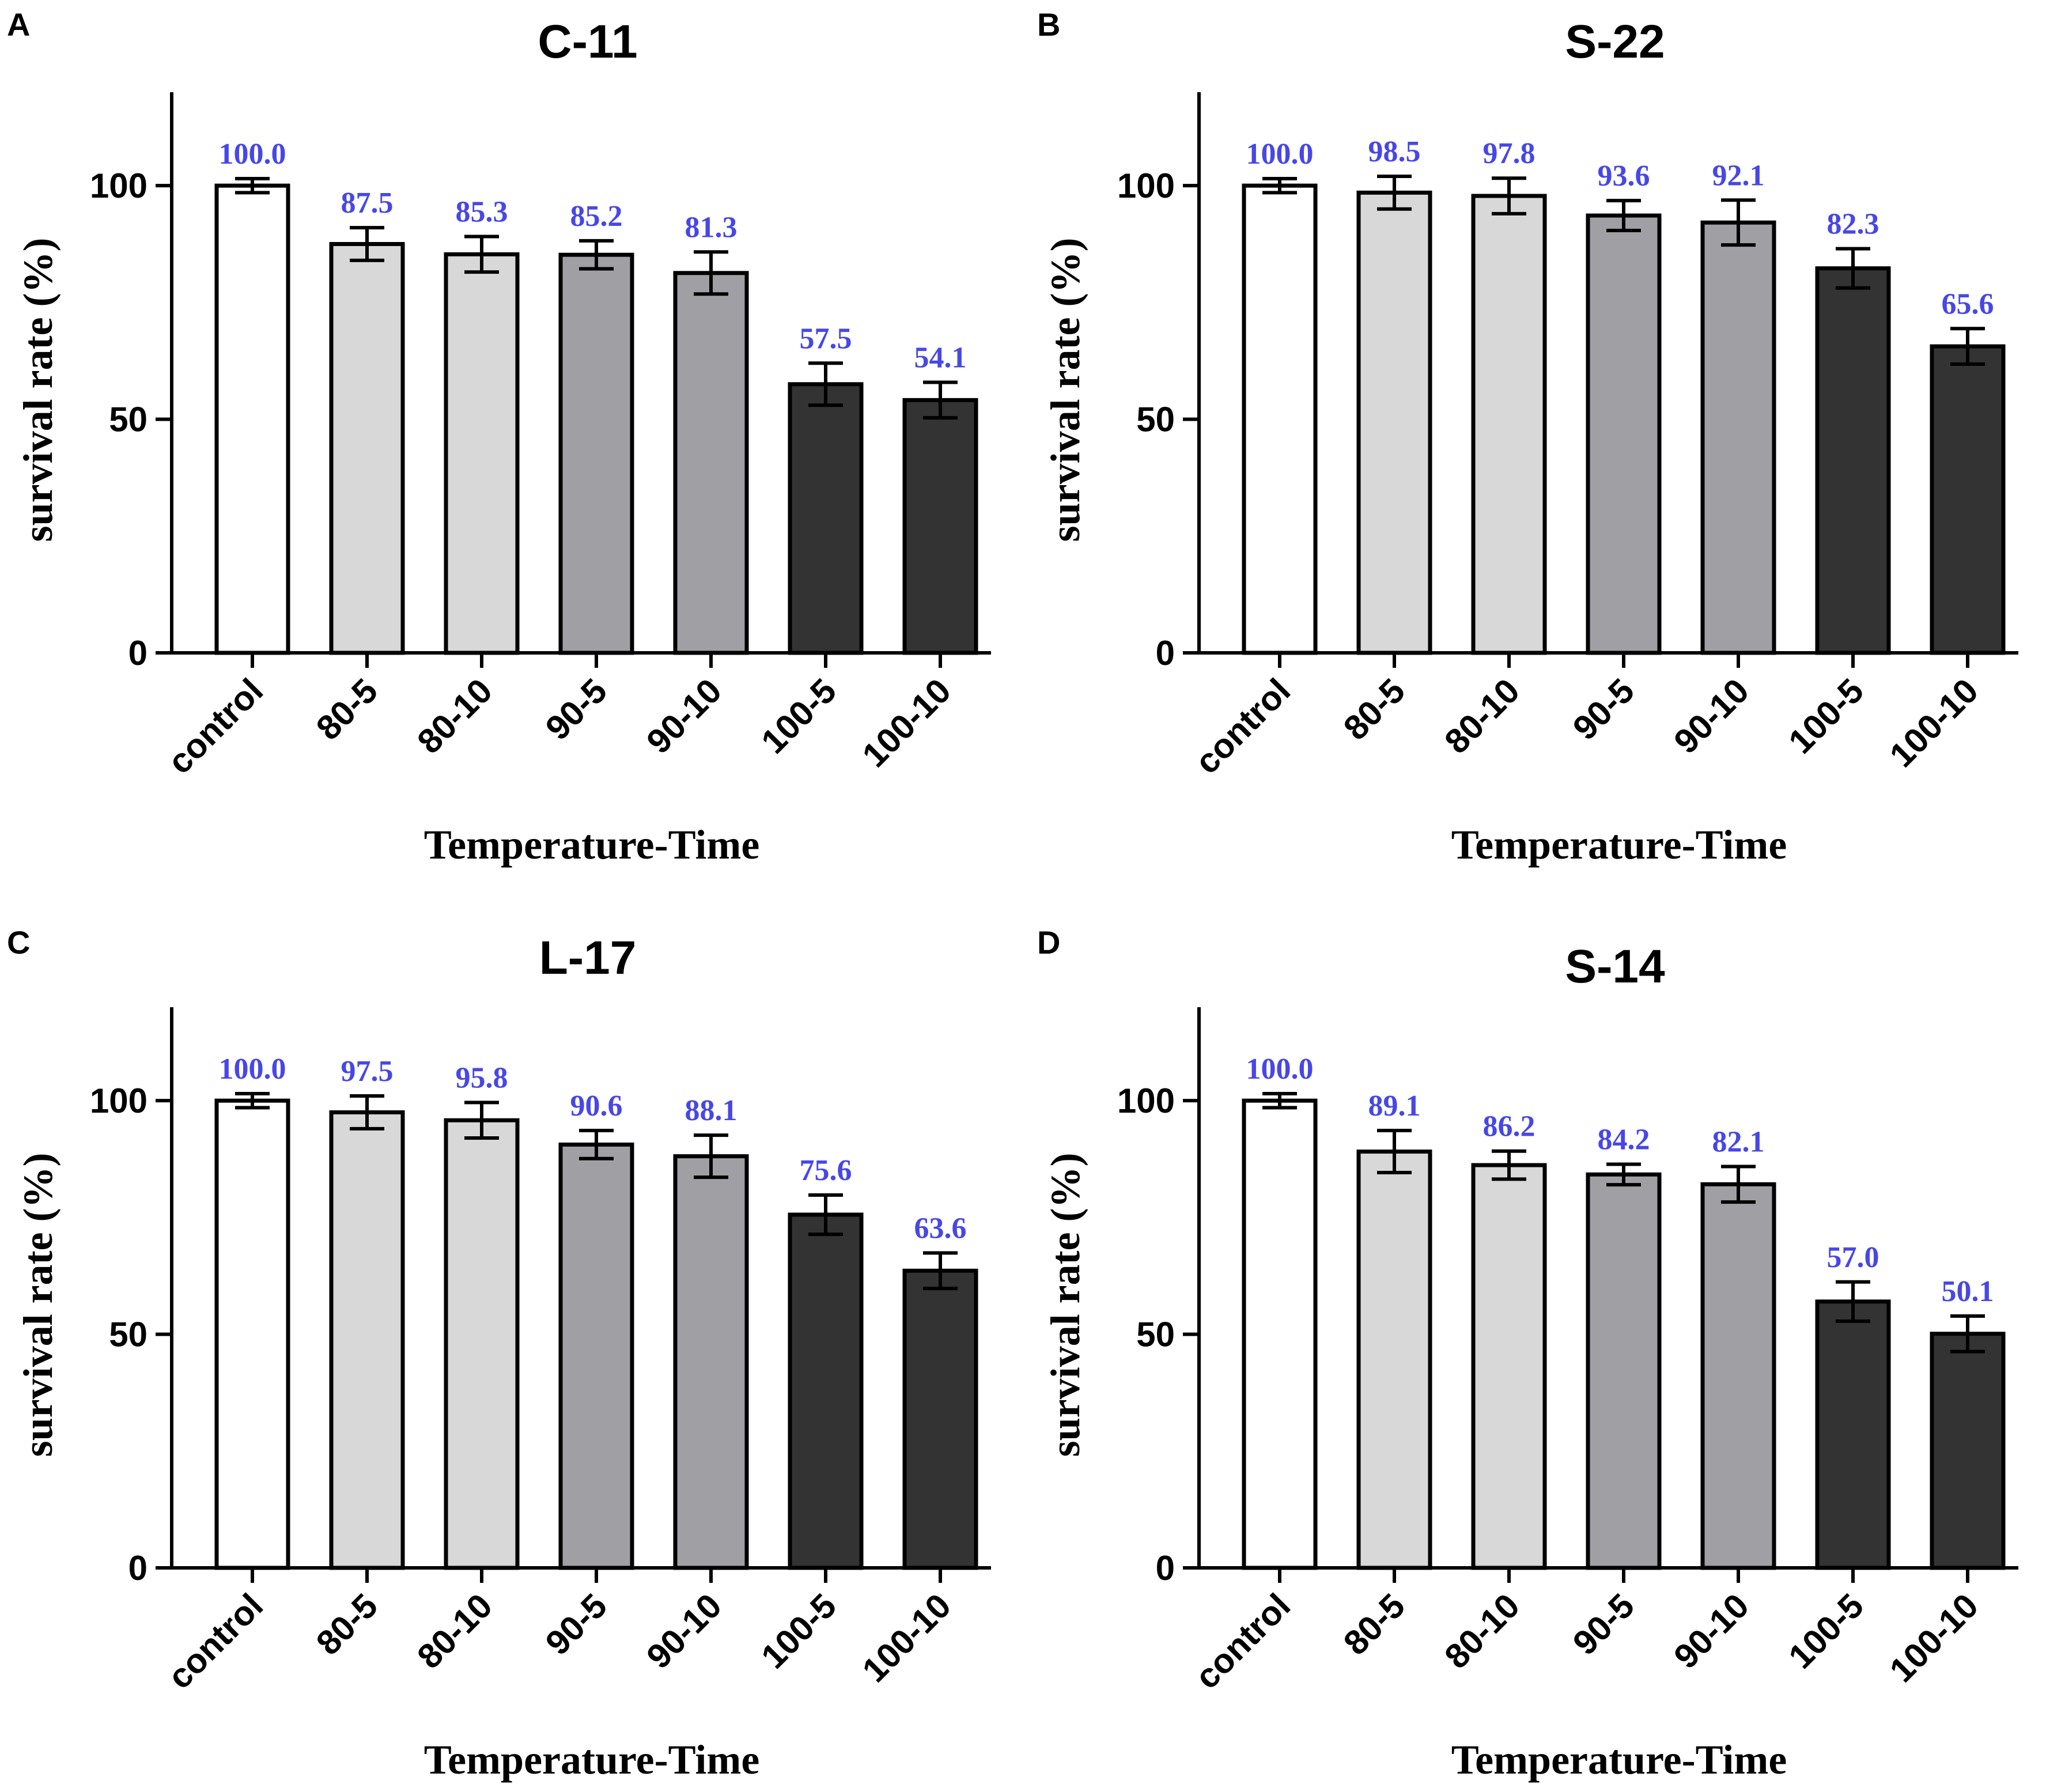  I want to click on data-label: 85.2, so click(596, 216).